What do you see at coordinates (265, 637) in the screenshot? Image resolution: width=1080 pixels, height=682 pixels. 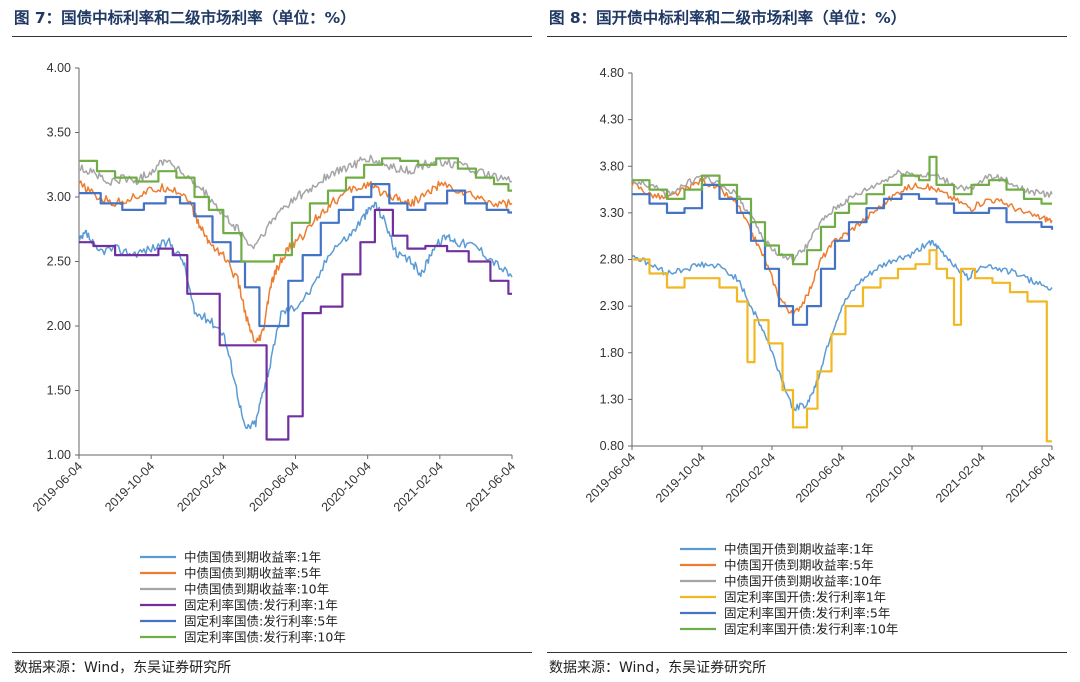 I see `legend-label: 固定利率国债:发行利率:10年` at bounding box center [265, 637].